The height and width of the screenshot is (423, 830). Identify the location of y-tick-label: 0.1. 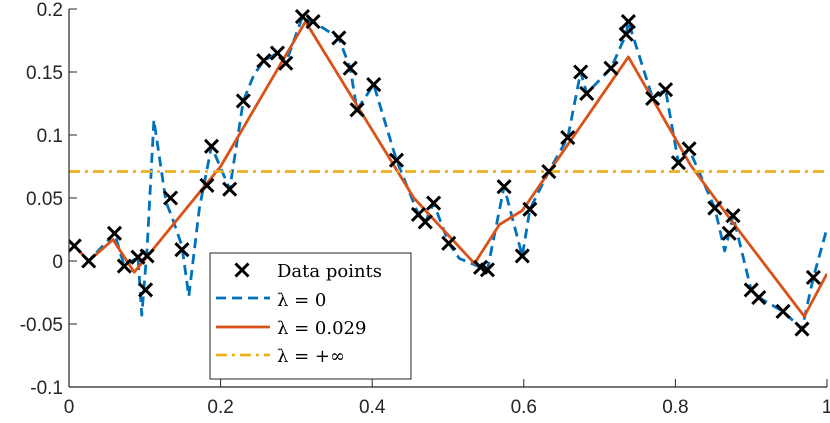
(50, 136).